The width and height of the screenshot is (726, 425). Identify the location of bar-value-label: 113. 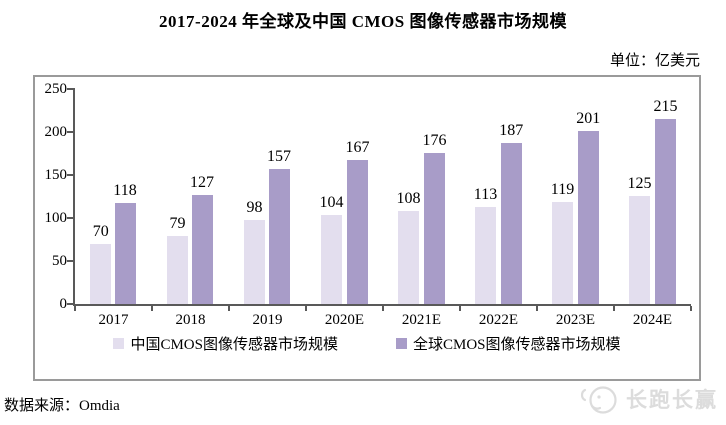
(485, 194).